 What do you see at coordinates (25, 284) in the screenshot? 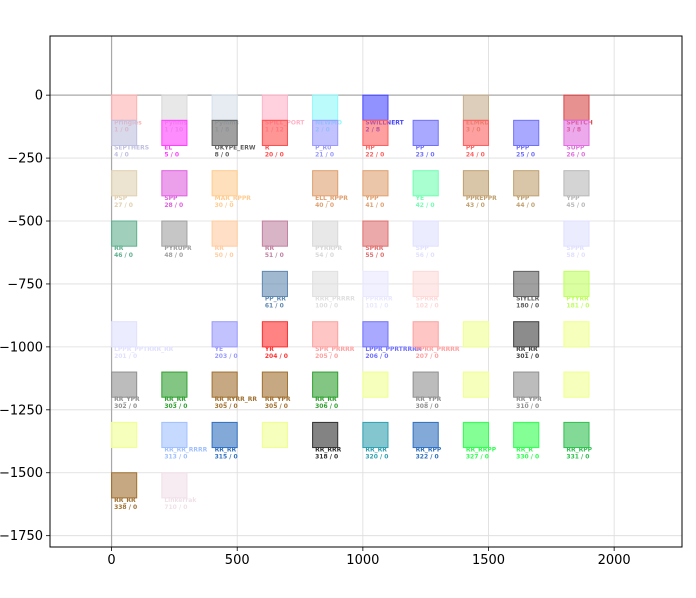
I see `y-tick-label: −750` at bounding box center [25, 284].